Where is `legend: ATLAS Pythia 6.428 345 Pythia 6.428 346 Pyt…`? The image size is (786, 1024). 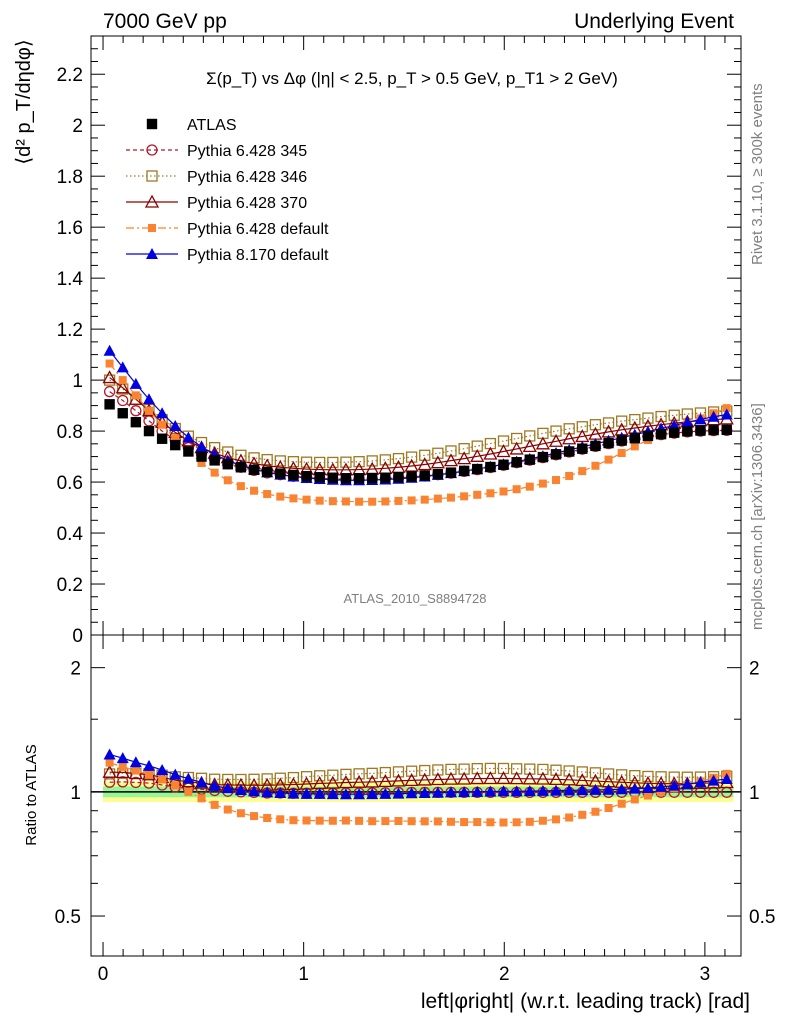
legend: ATLAS Pythia 6.428 345 Pythia 6.428 346 Pyt… is located at coordinates (227, 190).